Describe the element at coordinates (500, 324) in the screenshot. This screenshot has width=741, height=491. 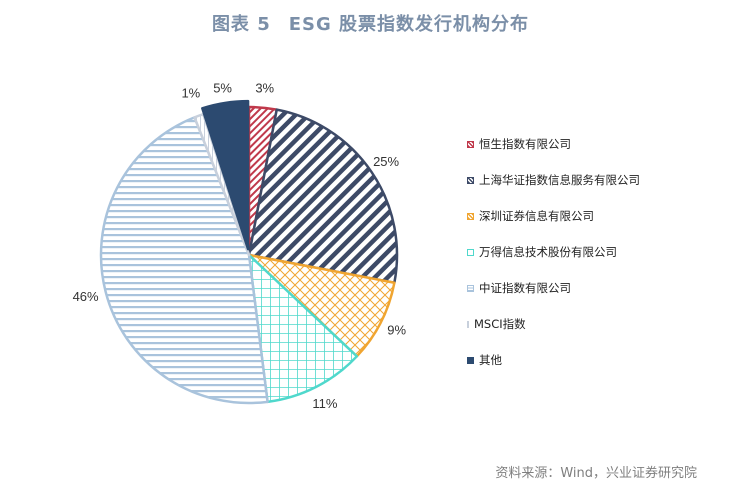
I see `legend-label: MSCI指数` at that location.